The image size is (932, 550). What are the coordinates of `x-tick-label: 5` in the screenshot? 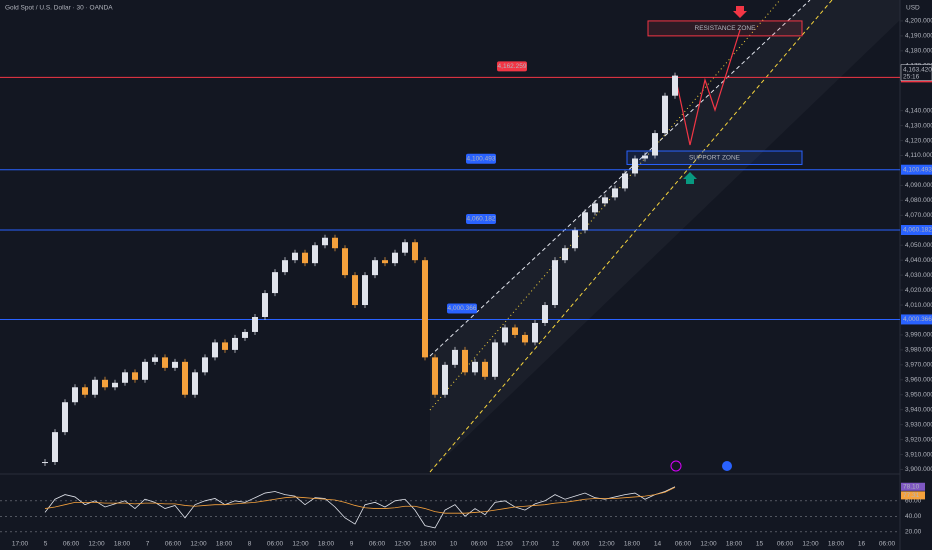 It's located at (46, 544).